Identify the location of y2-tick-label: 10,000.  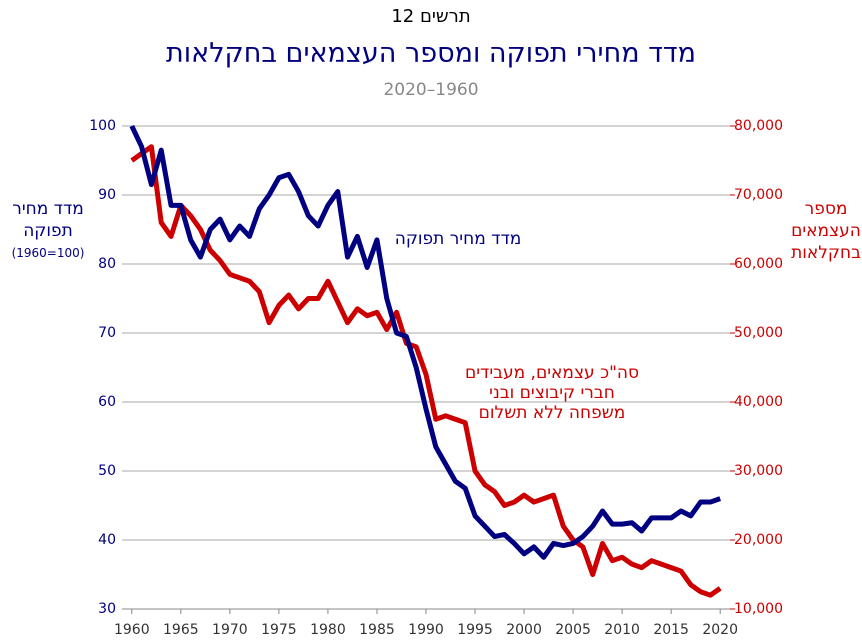
(758, 609).